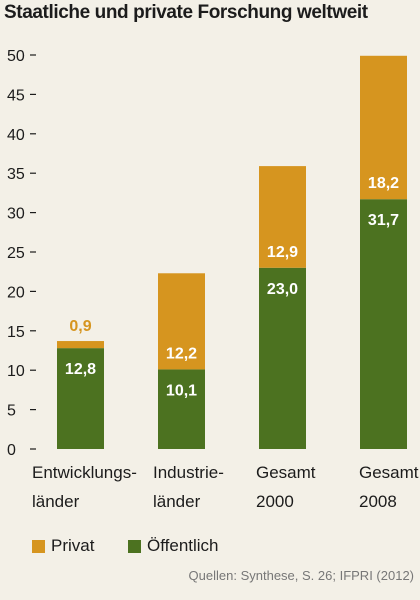 The height and width of the screenshot is (600, 420). What do you see at coordinates (213, 487) in the screenshot?
I see `category-label-1: Industrie- länder` at bounding box center [213, 487].